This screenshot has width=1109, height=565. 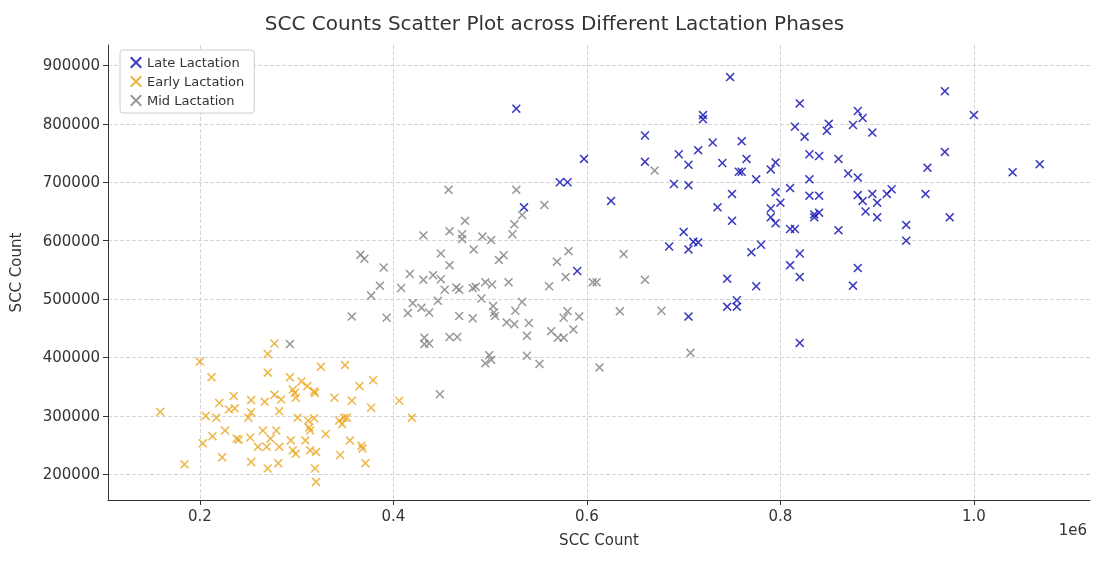 I want to click on y-tick-label: 700000, so click(x=71, y=182).